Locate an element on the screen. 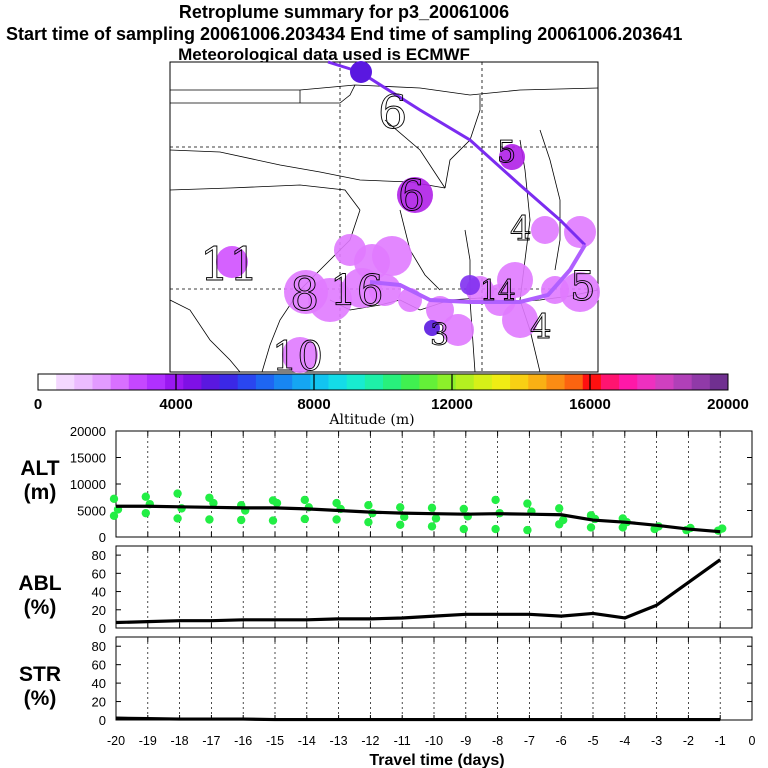 This screenshot has width=768, height=768. x-tick-label: -12 is located at coordinates (370, 741).